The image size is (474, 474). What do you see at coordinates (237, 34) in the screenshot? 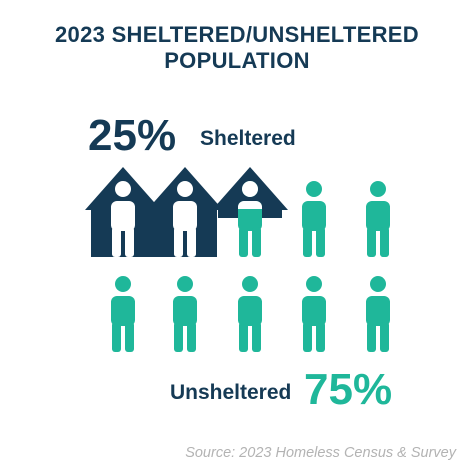
I see `chart-title-line-1: 2023 SHELTERED/UNSHELTERED` at bounding box center [237, 34].